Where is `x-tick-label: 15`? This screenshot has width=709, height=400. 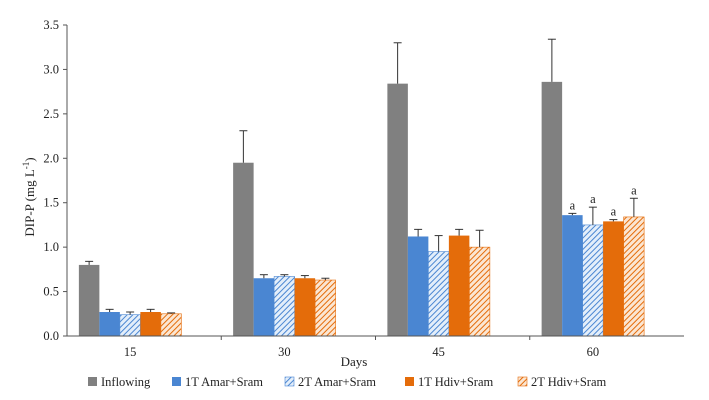
x-tick-label: 15 is located at coordinates (130, 352).